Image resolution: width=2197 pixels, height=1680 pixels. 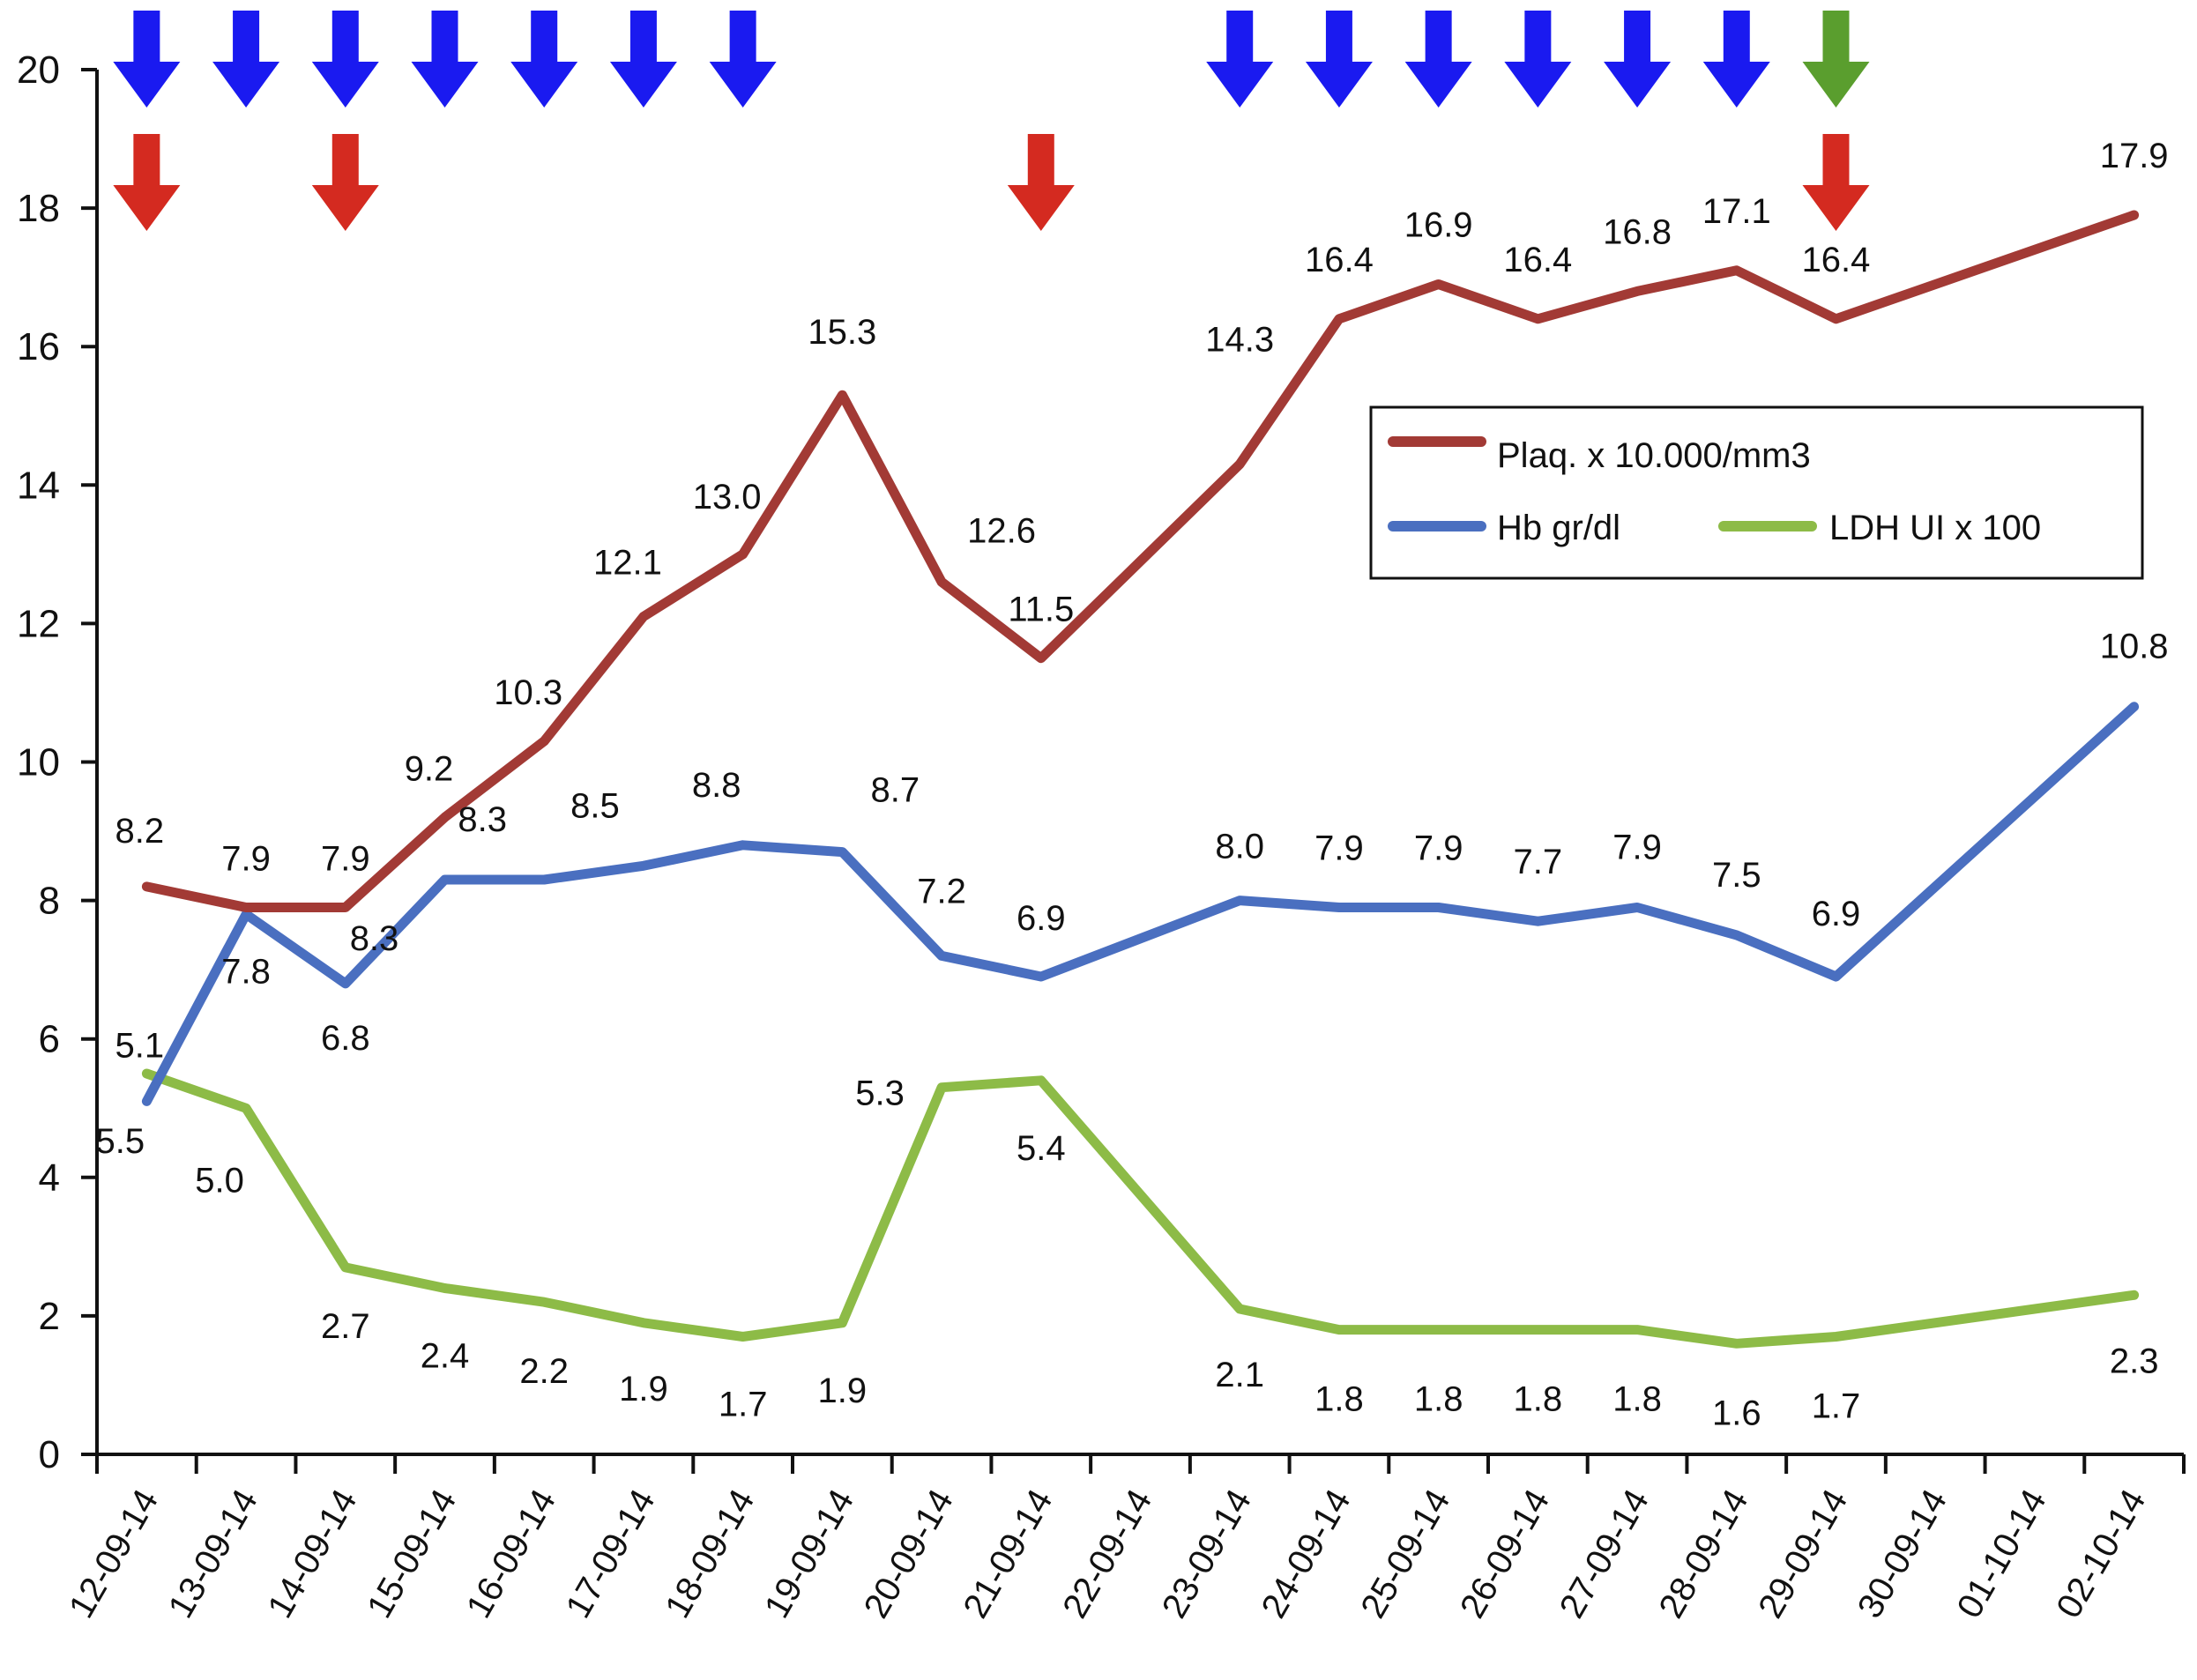 I want to click on data-label: 2.3, so click(x=2135, y=1361).